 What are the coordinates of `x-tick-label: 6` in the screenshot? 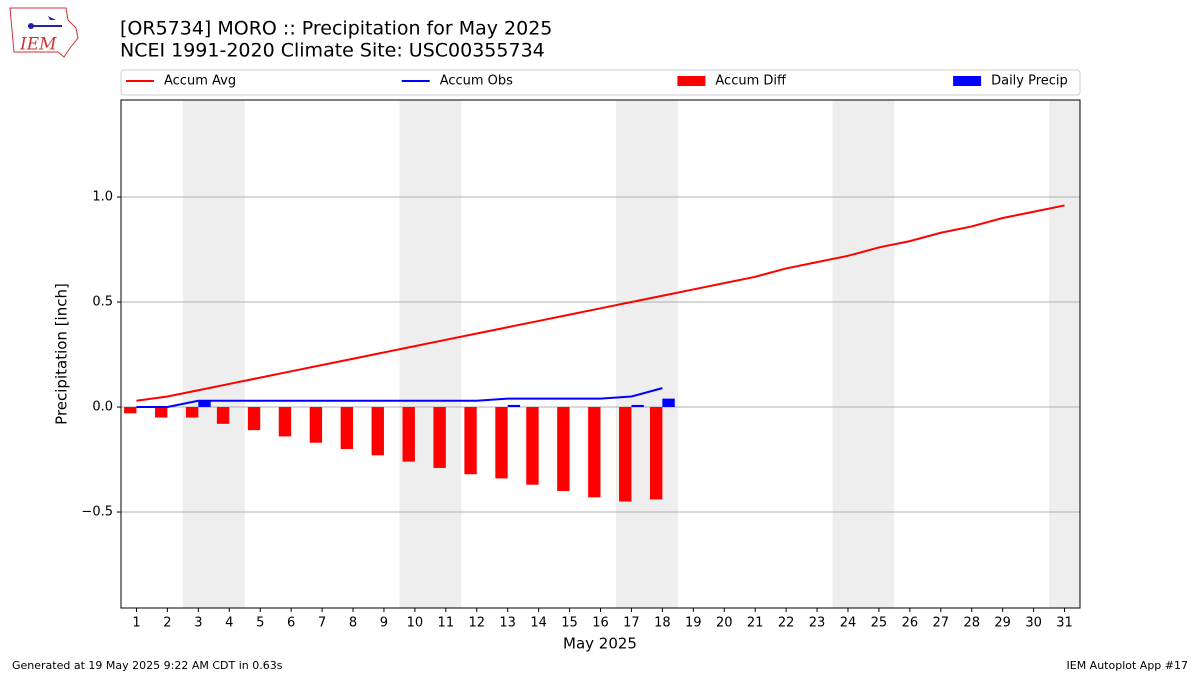 It's located at (291, 623).